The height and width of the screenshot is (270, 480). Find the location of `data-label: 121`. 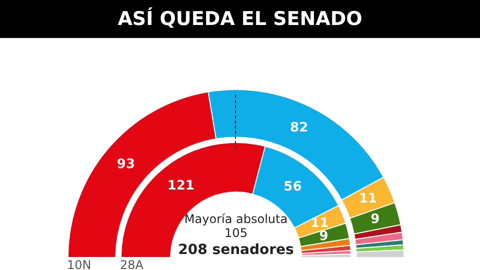

data-label: 121 is located at coordinates (180, 186).